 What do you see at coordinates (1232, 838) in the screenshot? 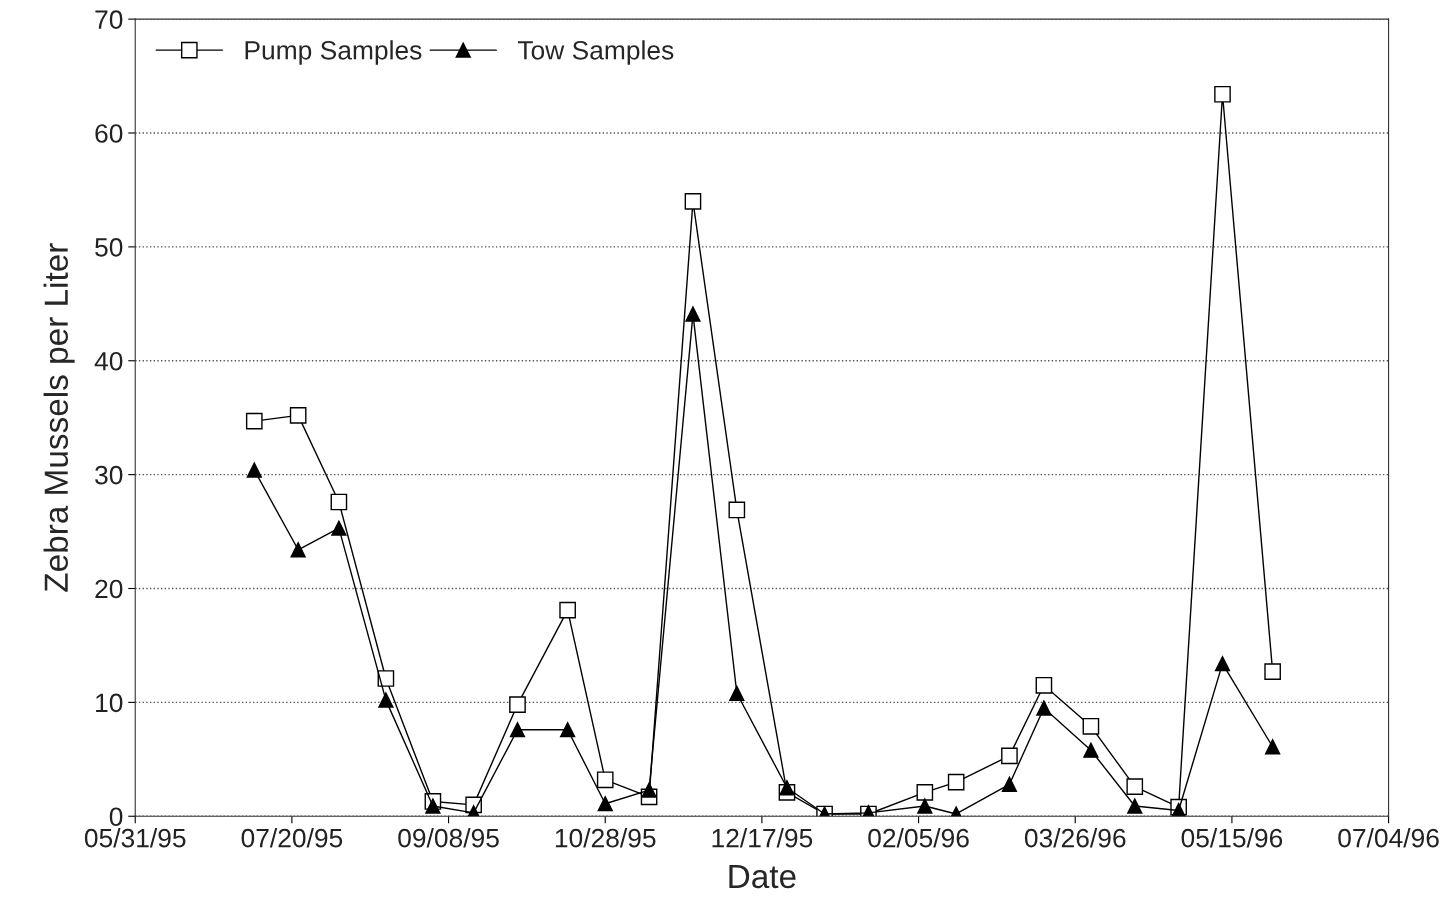
I see `x-tick-label: 05/15/96` at bounding box center [1232, 838].